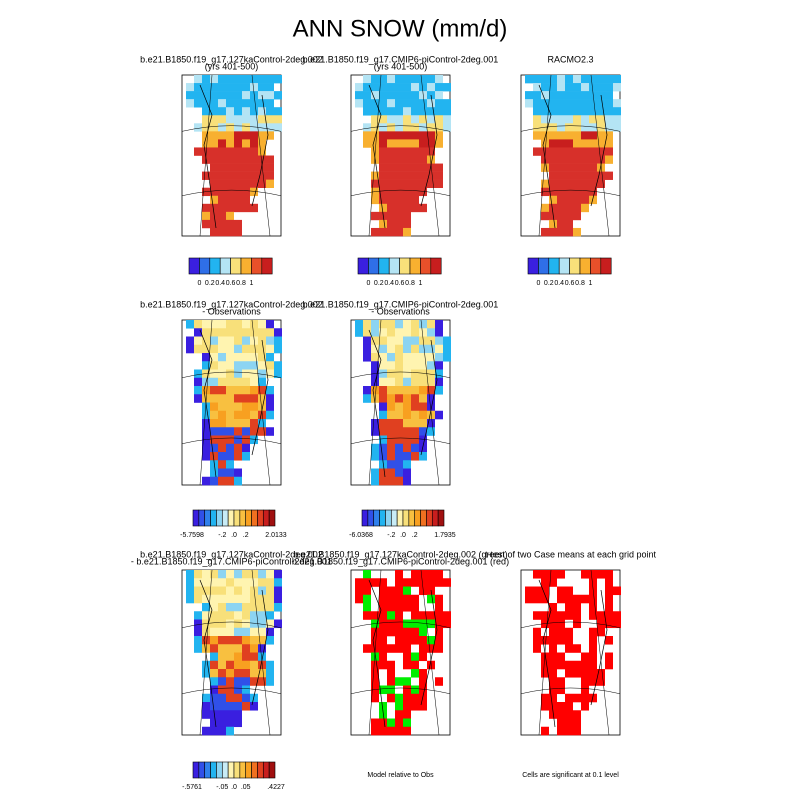 The width and height of the screenshot is (800, 800). Describe the element at coordinates (222, 535) in the screenshot. I see `colorbar-label: -.2` at that location.